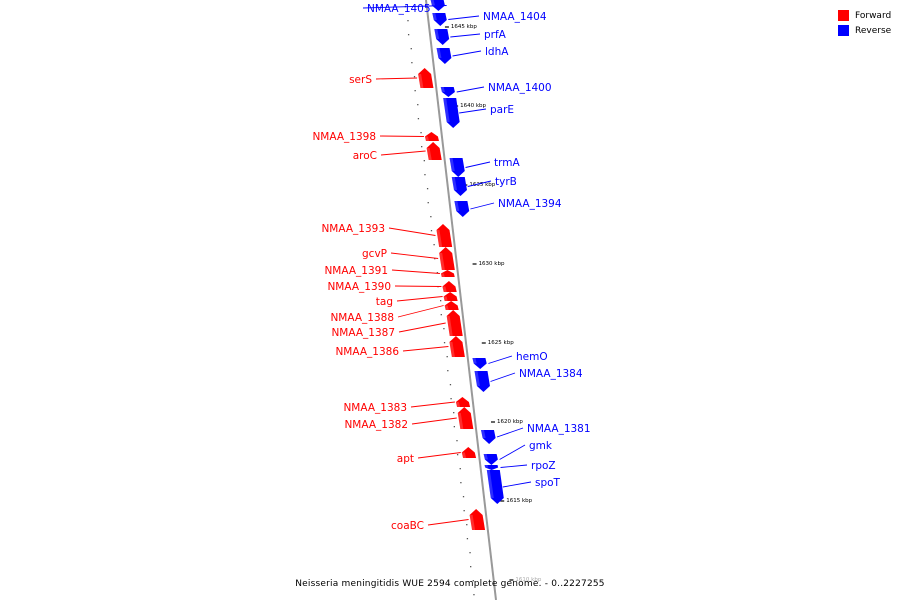  I want to click on gene-feature-prfa, so click(442, 37).